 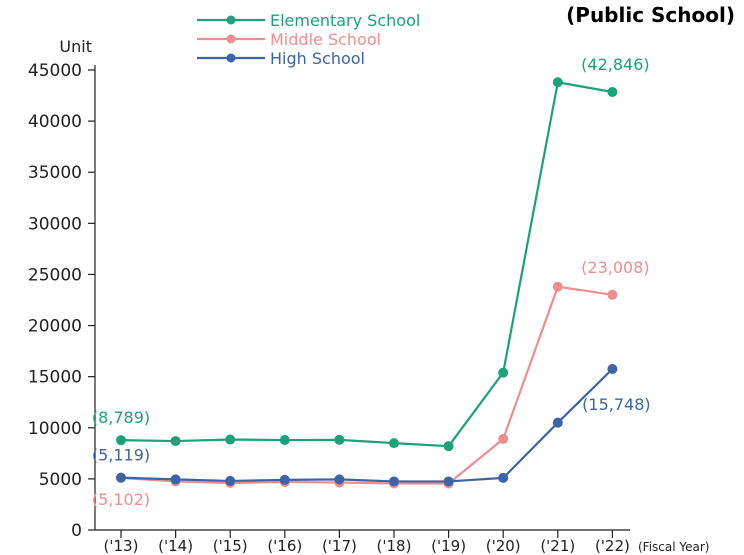 What do you see at coordinates (615, 267) in the screenshot?
I see `data-callout-middle-school: (23,008)` at bounding box center [615, 267].